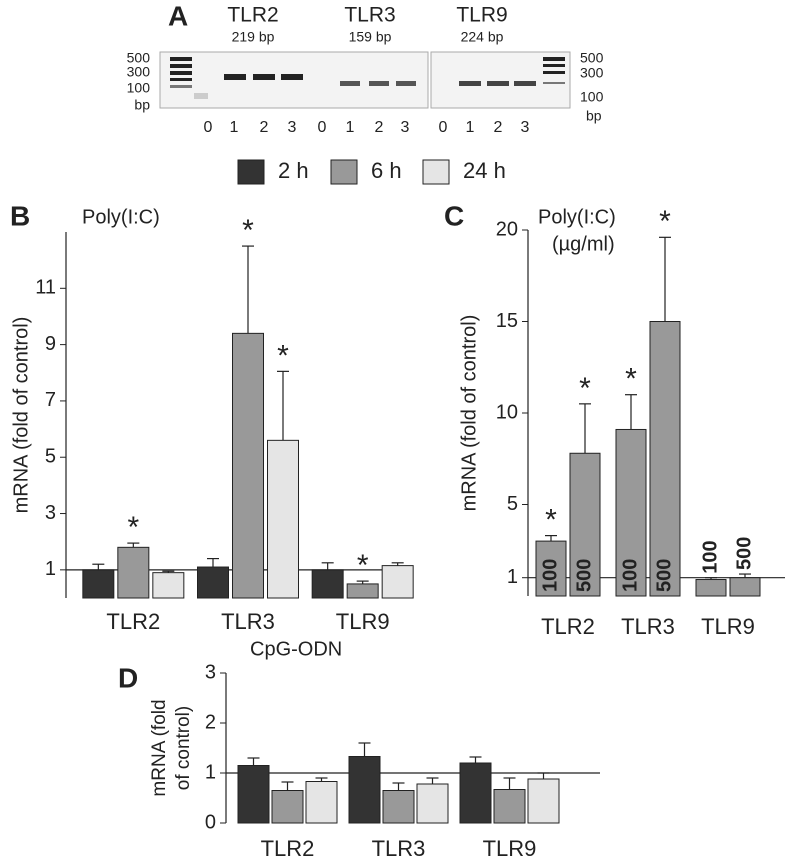  What do you see at coordinates (481, 15) in the screenshot?
I see `gene-name: TLR9` at bounding box center [481, 15].